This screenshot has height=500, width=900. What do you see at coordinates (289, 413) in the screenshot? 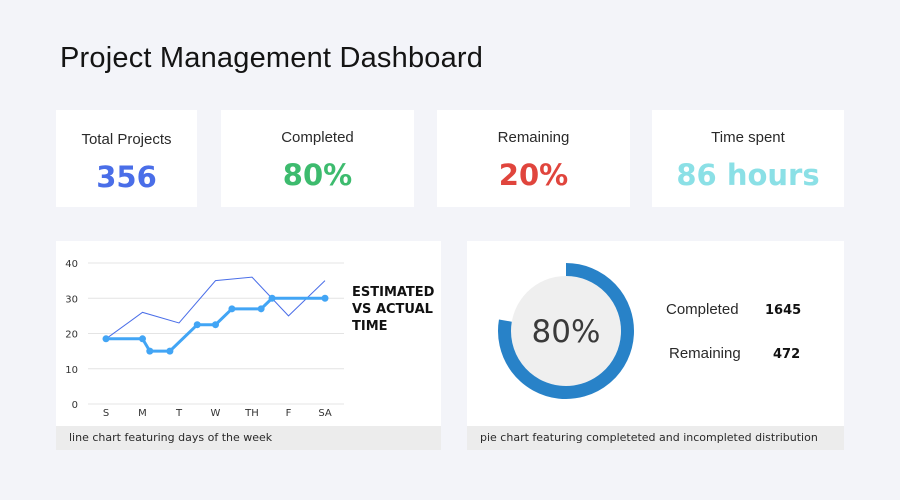
I see `x-tick-label: F` at bounding box center [289, 413].